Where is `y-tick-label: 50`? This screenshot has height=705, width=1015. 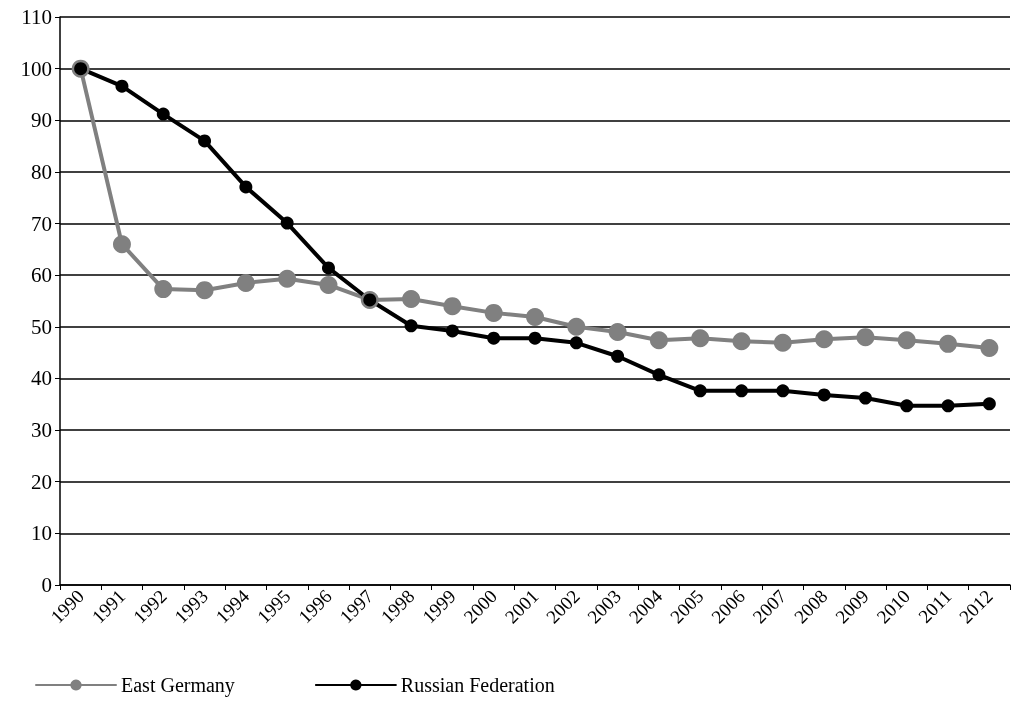 y-tick-label: 50 is located at coordinates (41, 326).